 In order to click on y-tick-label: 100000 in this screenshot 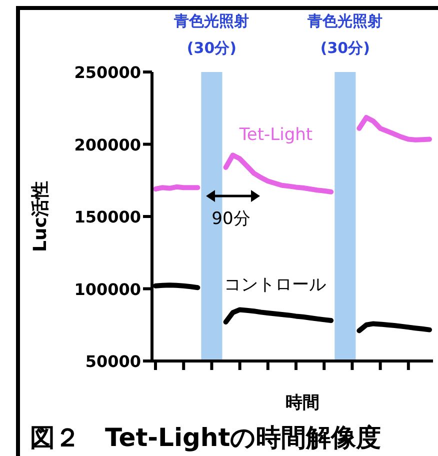, I will do `click(107, 289)`.